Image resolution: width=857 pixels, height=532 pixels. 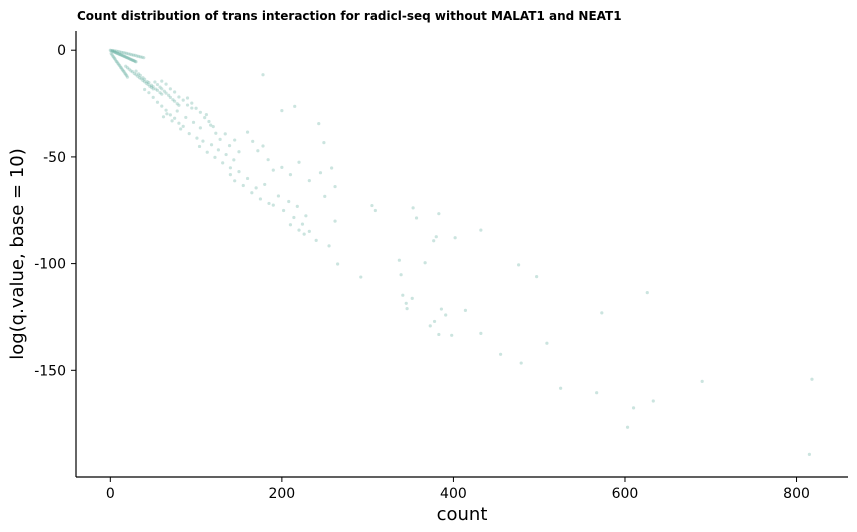 I want to click on y-tick-label: -150, so click(x=50, y=371).